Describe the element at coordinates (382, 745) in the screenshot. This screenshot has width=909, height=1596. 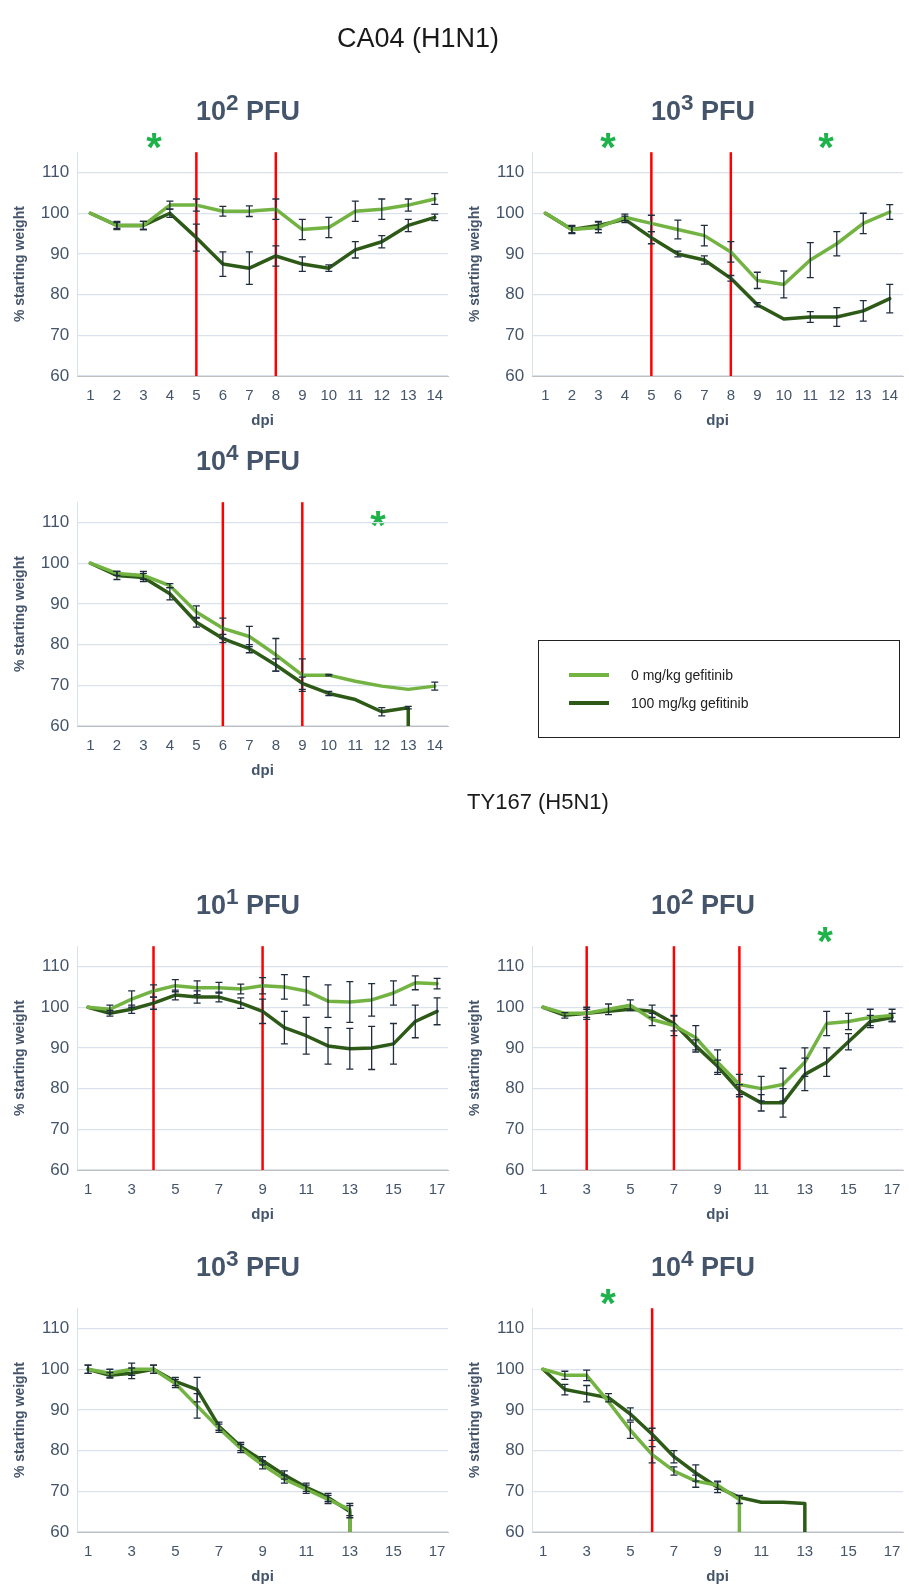
I see `x-tick-label: 12` at that location.